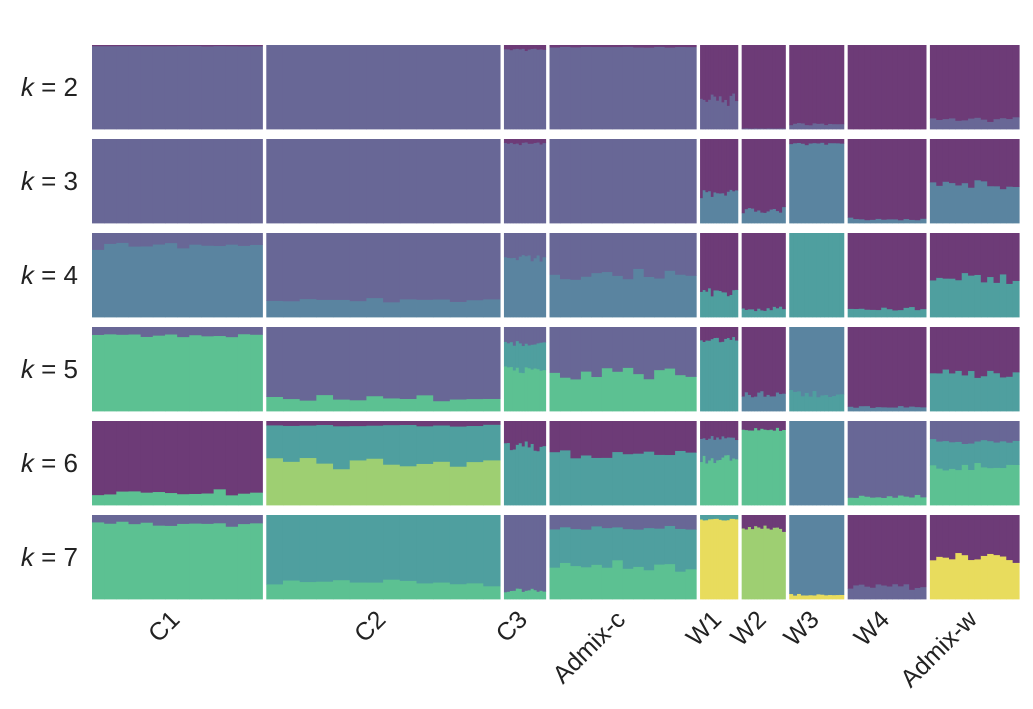 Image resolution: width=1033 pixels, height=709 pixels. Describe the element at coordinates (726, 114) in the screenshot. I see `segment-W1-k2-slate` at that location.